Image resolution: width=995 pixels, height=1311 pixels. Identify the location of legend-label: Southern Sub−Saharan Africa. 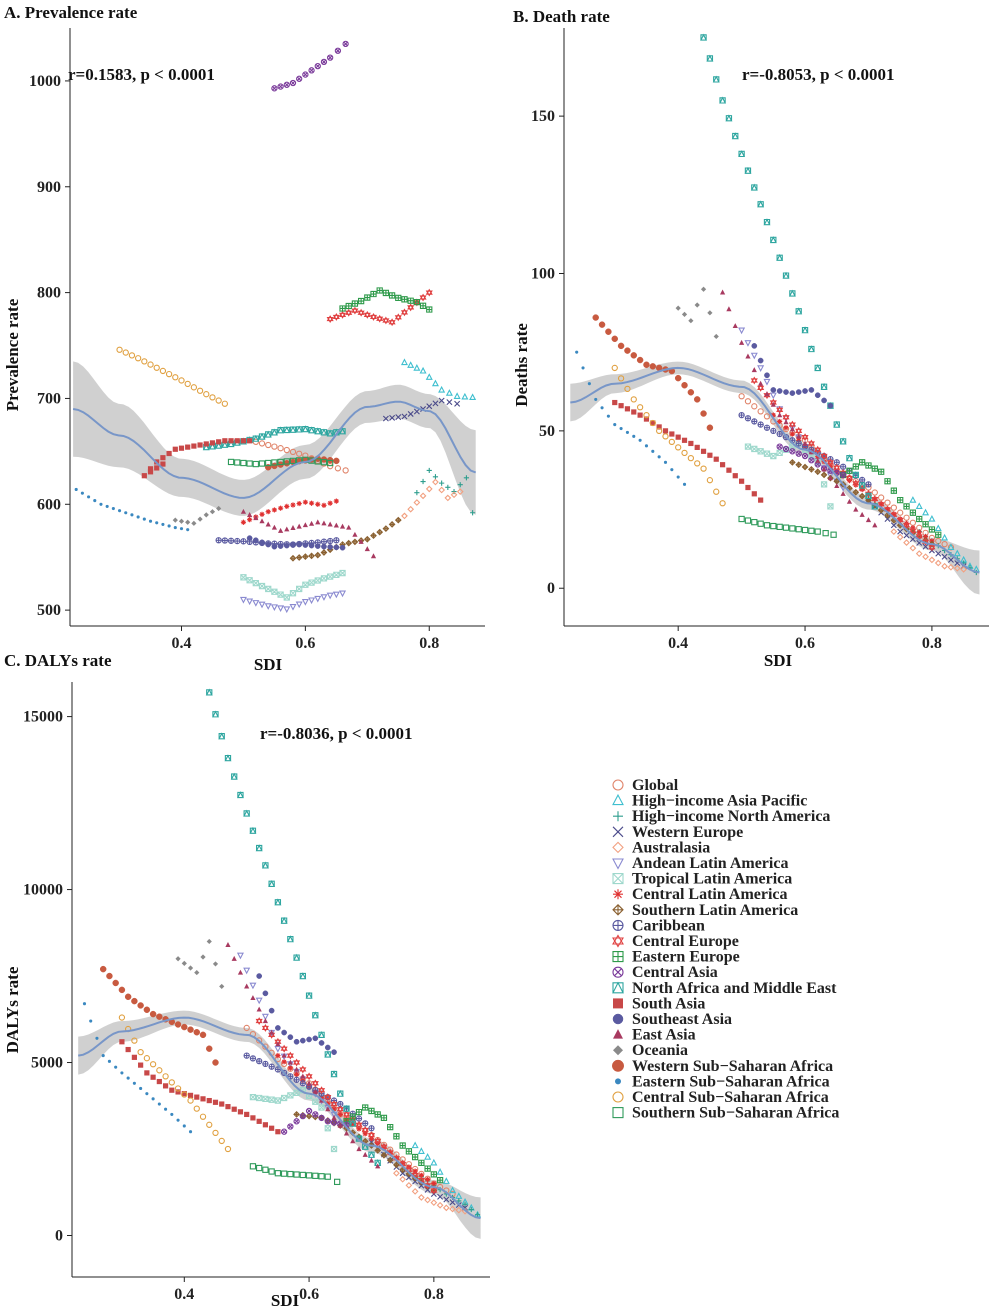
(735, 1113).